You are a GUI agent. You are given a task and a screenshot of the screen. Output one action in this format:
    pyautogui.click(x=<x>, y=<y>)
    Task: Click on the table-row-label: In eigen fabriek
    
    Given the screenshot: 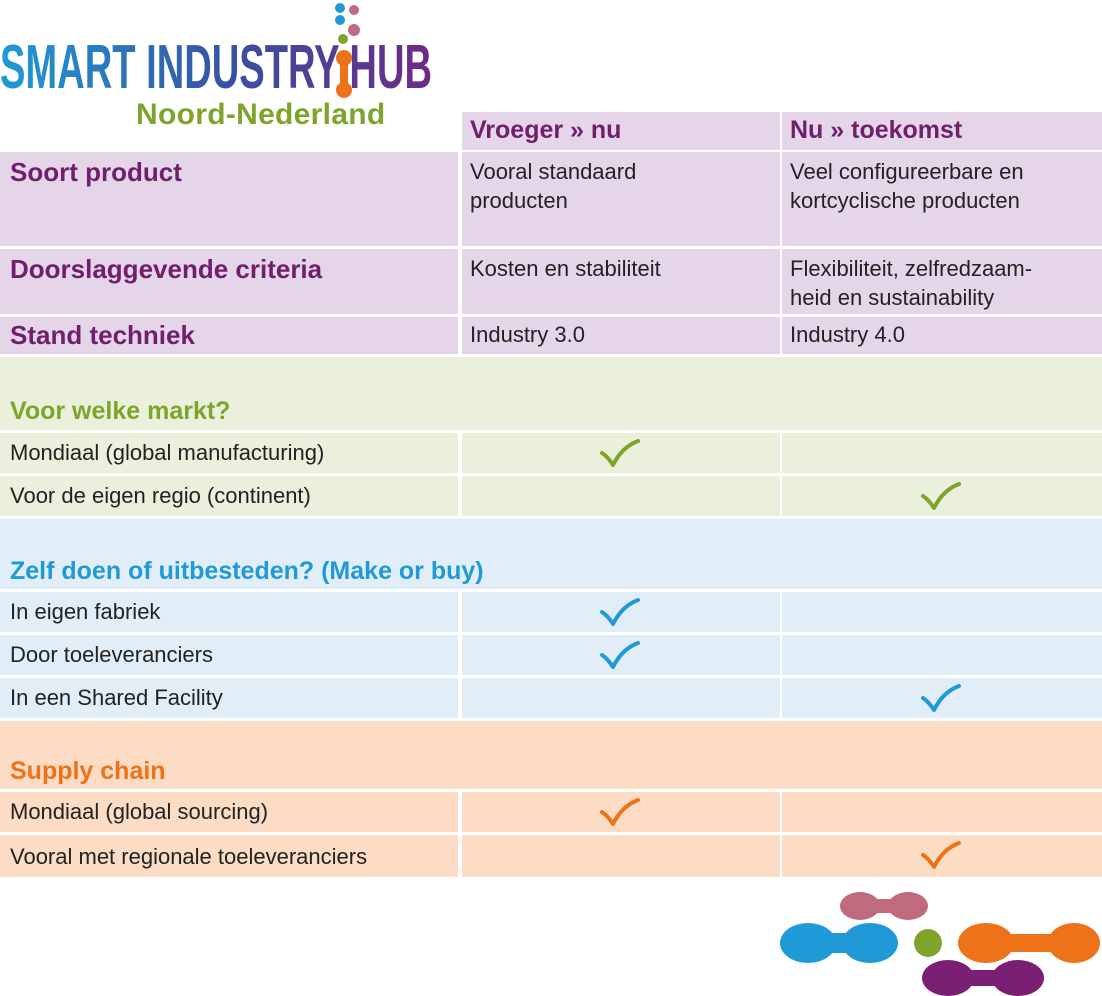 What is the action you would take?
    pyautogui.click(x=229, y=612)
    